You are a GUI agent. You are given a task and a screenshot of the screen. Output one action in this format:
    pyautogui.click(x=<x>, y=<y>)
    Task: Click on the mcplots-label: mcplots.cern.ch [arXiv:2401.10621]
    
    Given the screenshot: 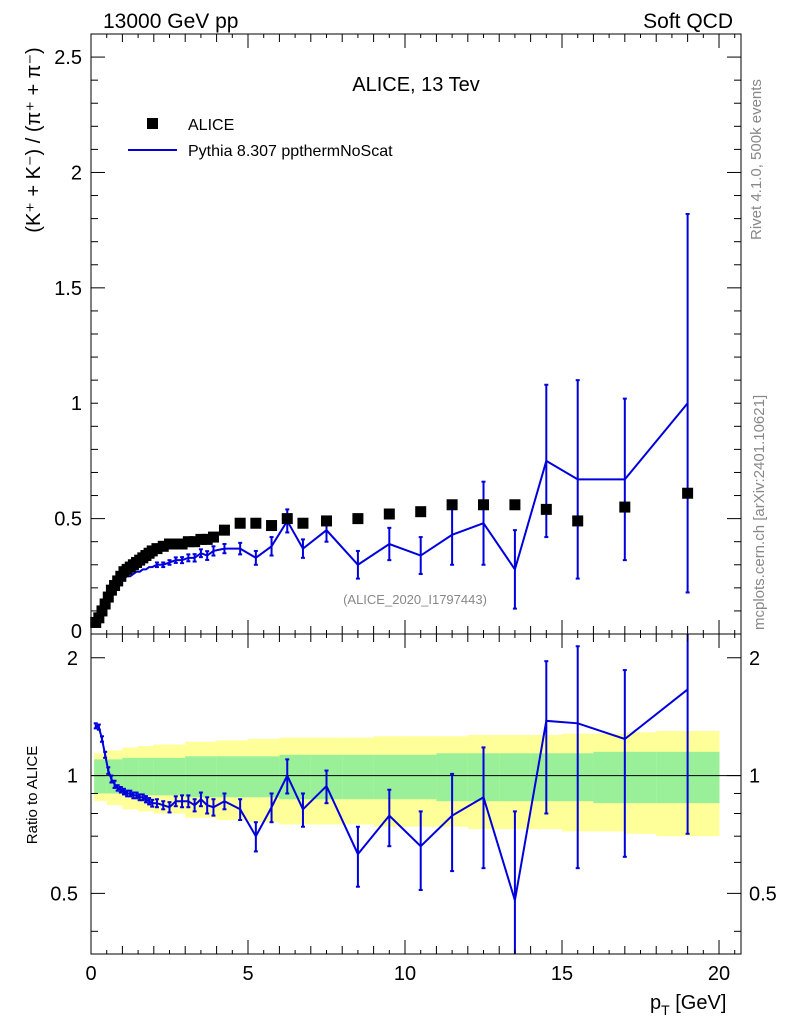 What is the action you would take?
    pyautogui.click(x=759, y=512)
    